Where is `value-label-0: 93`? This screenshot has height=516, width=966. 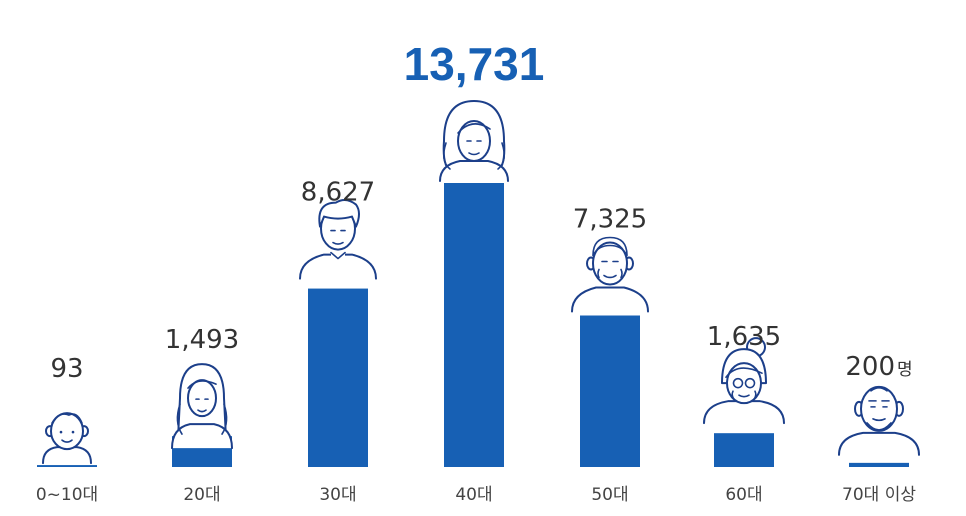
value-label-0: 93 is located at coordinates (66, 369).